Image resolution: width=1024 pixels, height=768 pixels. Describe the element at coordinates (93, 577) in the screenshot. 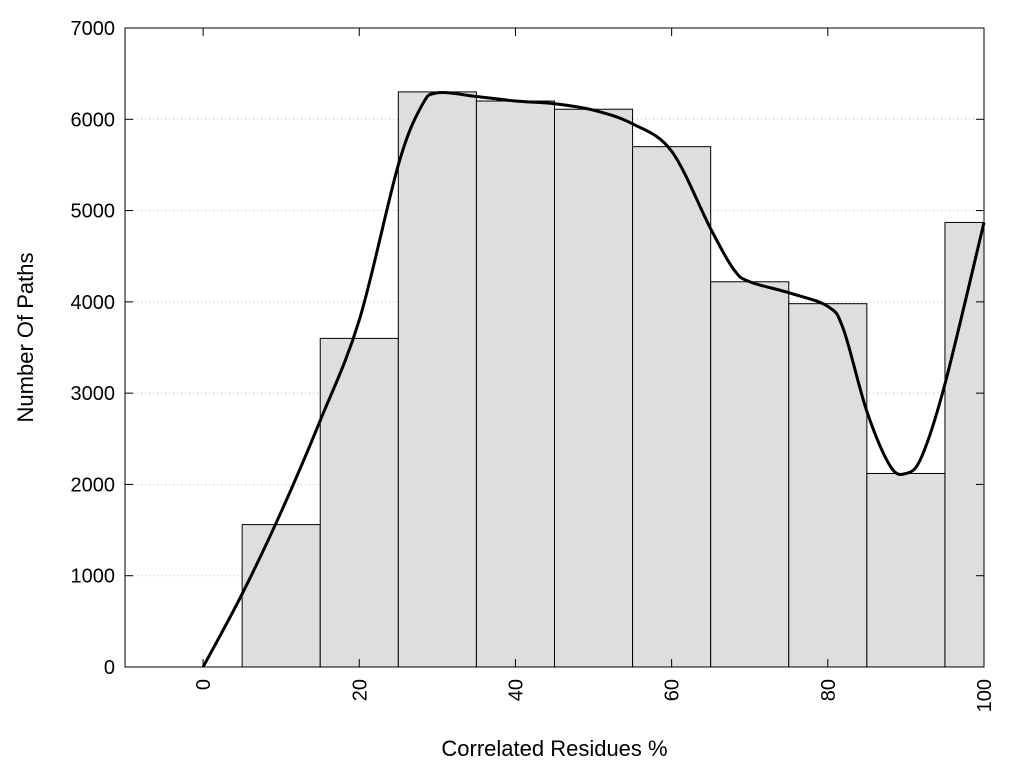

I see `y-tick-label: 1000` at that location.